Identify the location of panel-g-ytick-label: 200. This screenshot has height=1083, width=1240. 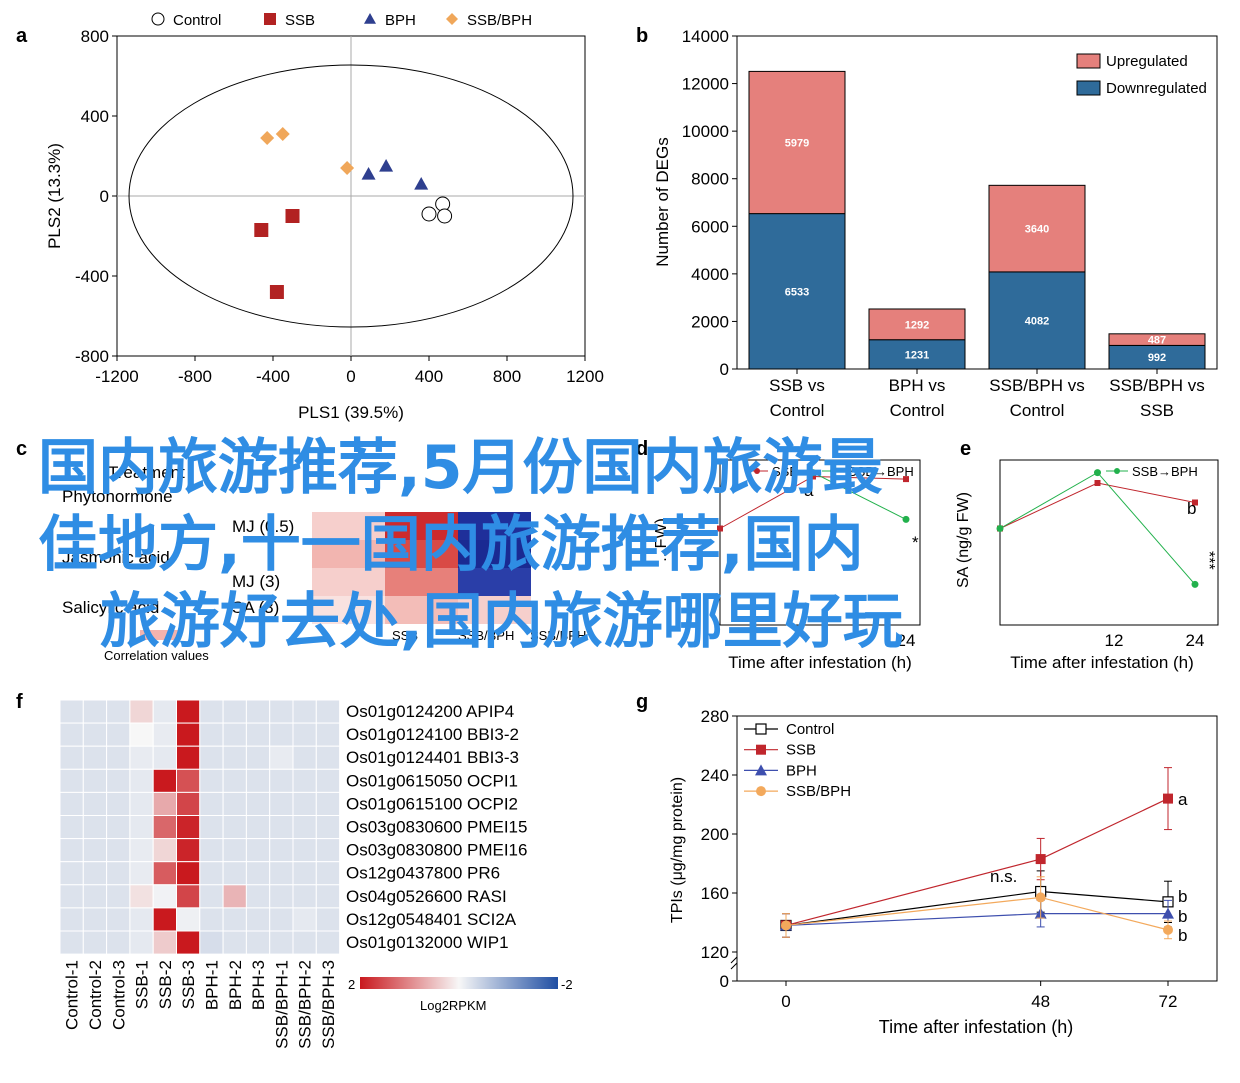
(715, 834).